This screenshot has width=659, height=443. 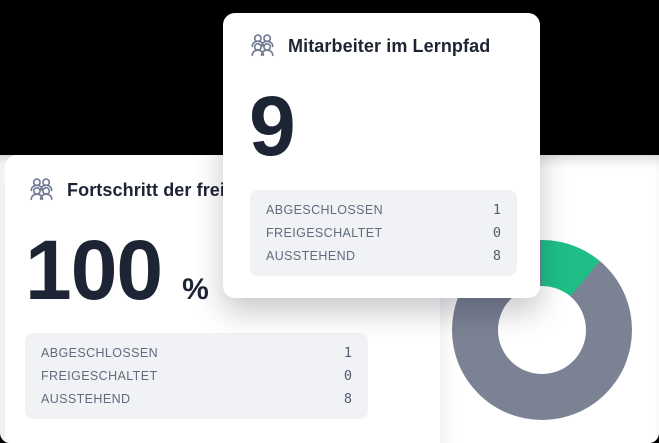 What do you see at coordinates (195, 289) in the screenshot?
I see `progress-unit: %` at bounding box center [195, 289].